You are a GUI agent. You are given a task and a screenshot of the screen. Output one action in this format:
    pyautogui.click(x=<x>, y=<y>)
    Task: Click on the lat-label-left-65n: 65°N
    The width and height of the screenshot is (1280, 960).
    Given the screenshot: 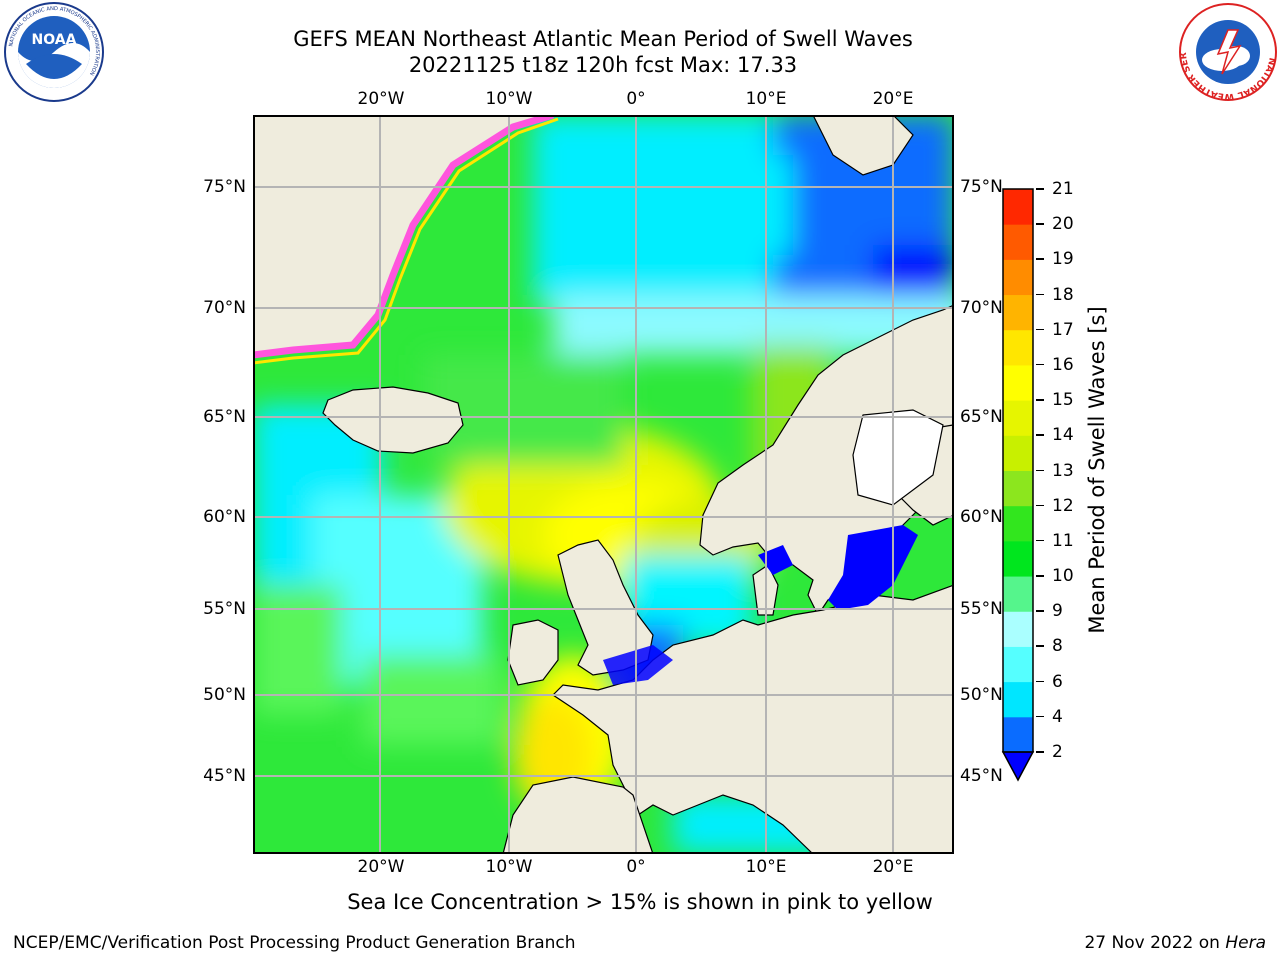 What is the action you would take?
    pyautogui.click(x=224, y=417)
    